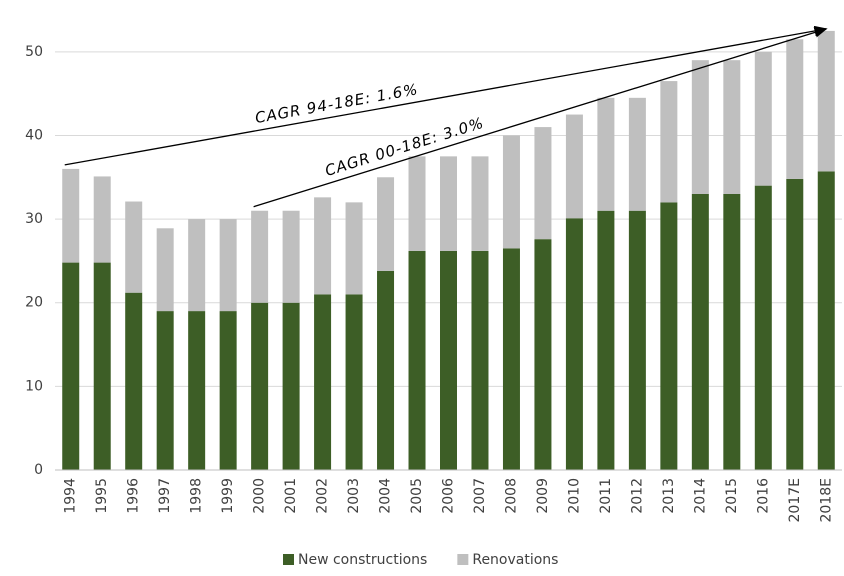  Describe the element at coordinates (362, 560) in the screenshot. I see `legend-label: New constructions` at that location.